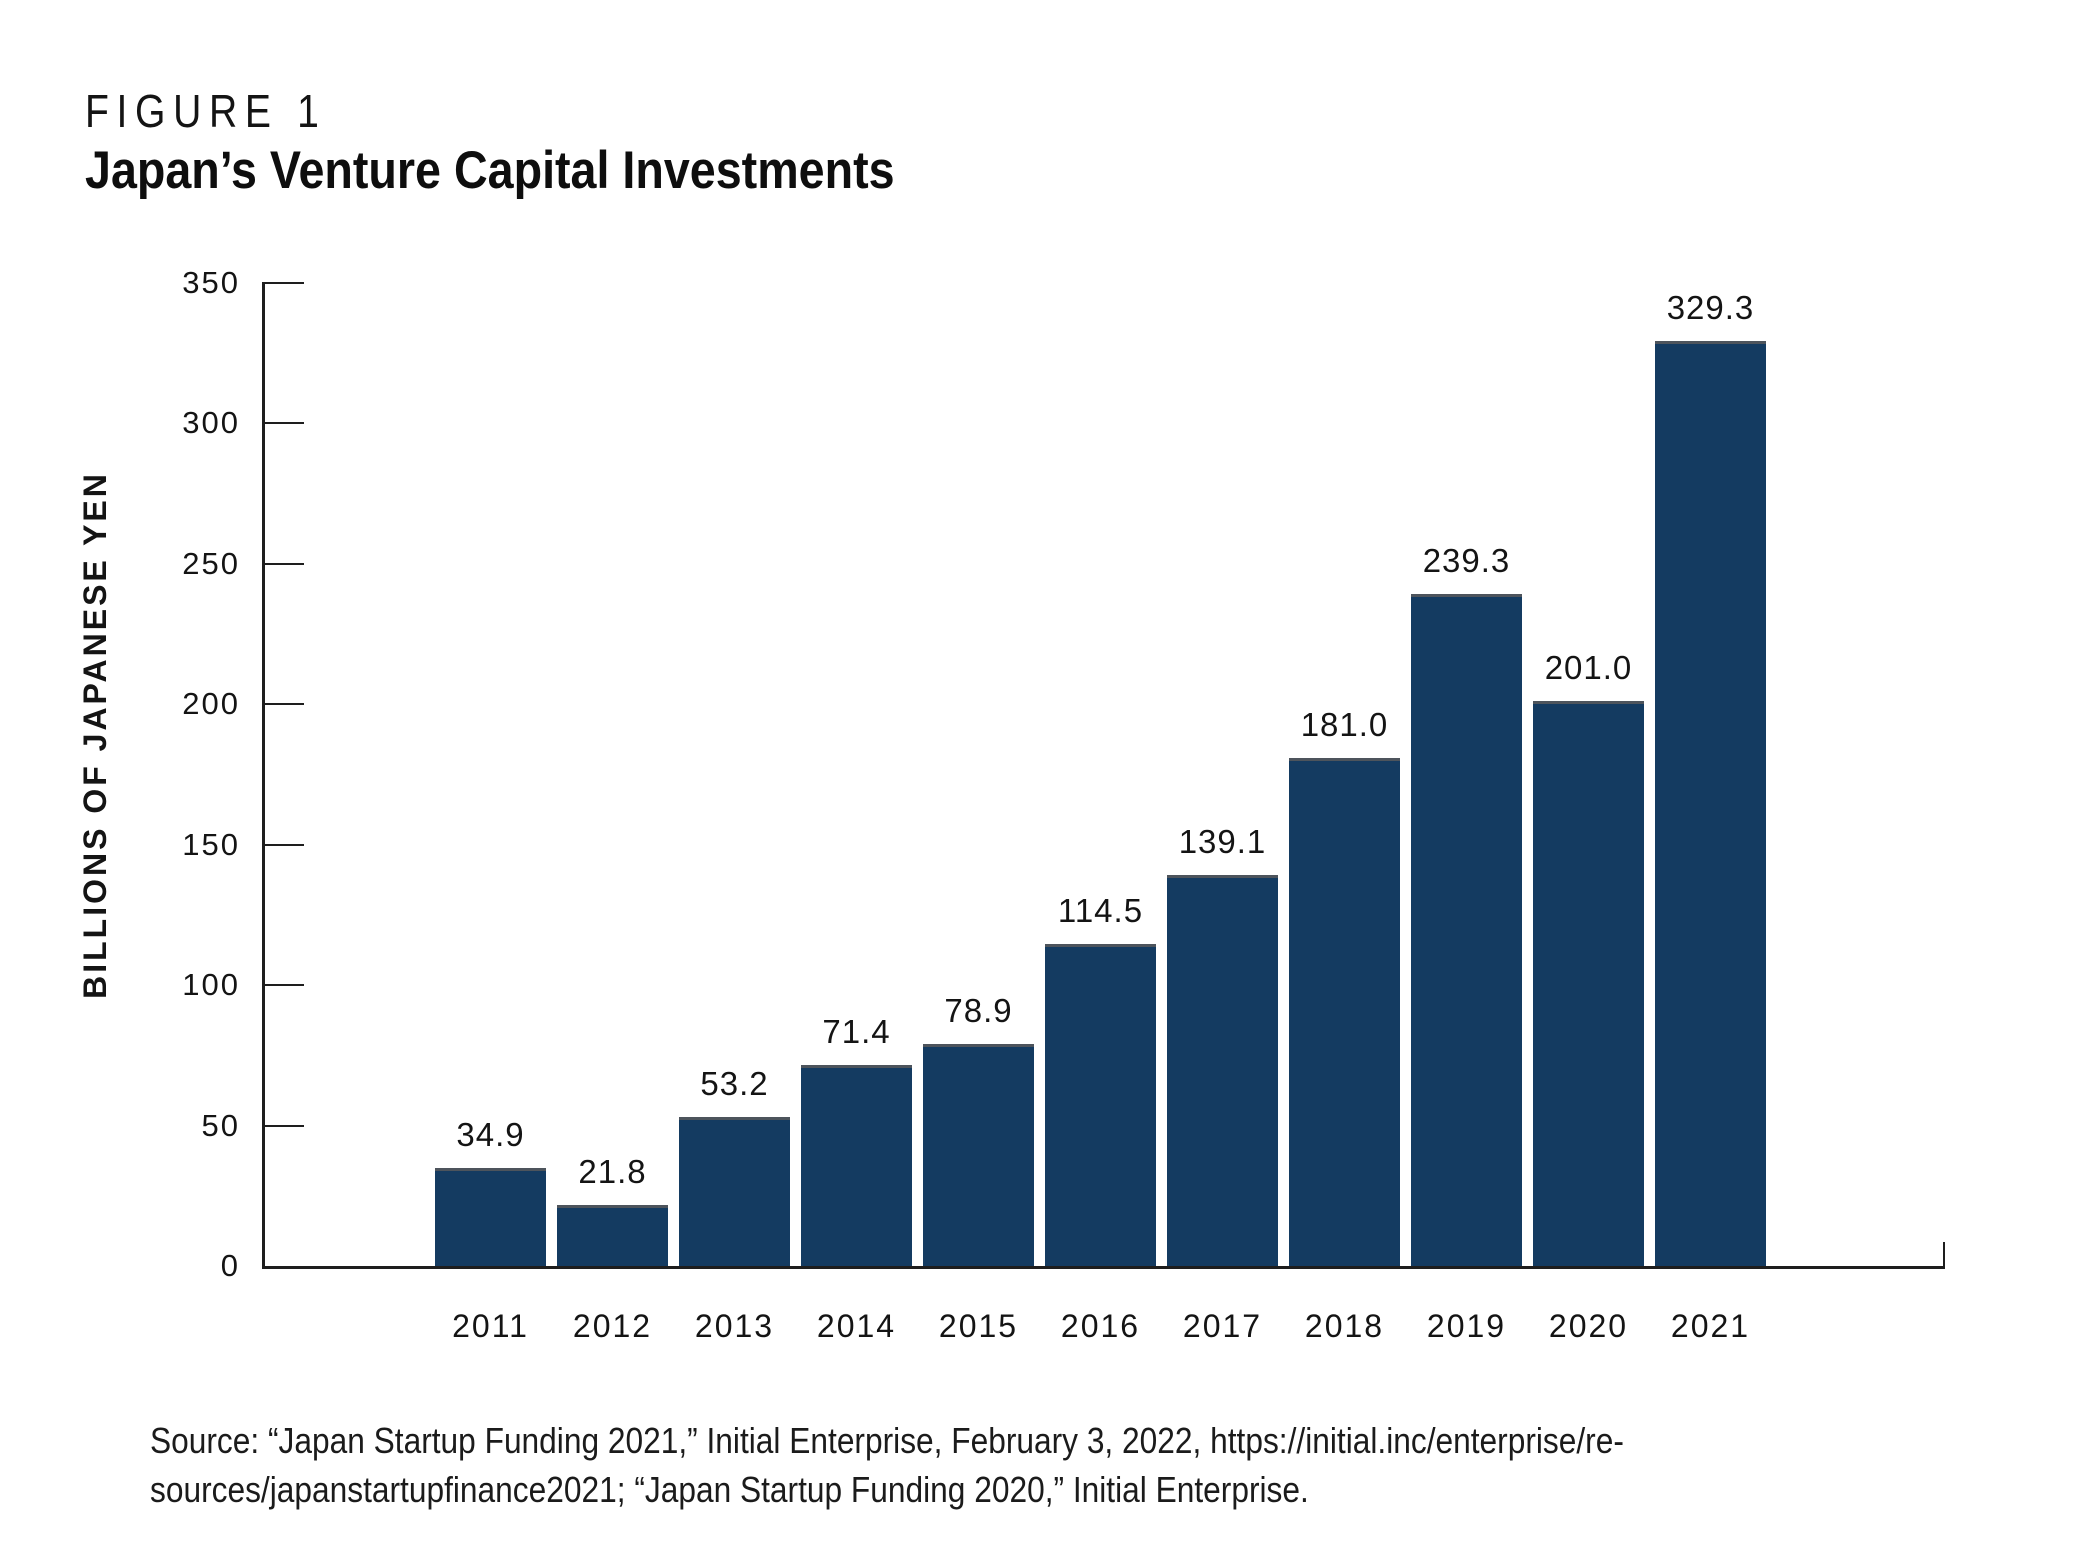 This screenshot has width=2084, height=1557. Describe the element at coordinates (734, 1191) in the screenshot. I see `bar-2013` at that location.